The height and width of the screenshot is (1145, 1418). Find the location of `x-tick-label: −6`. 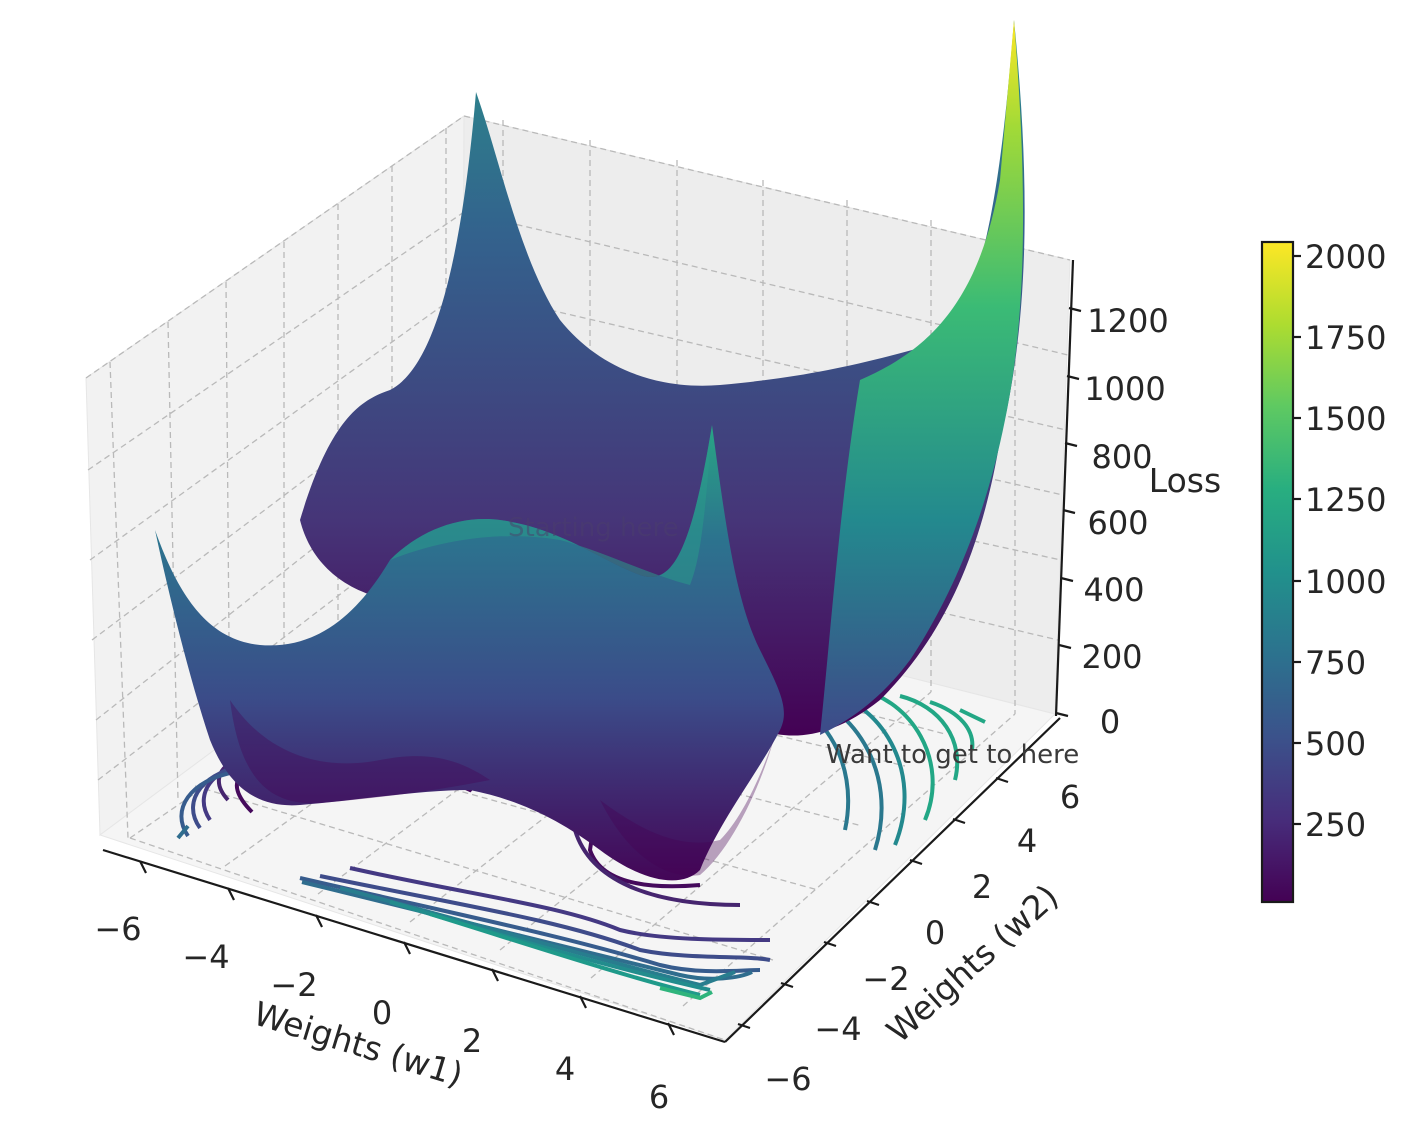

x-tick-label: −6 is located at coordinates (117, 929).